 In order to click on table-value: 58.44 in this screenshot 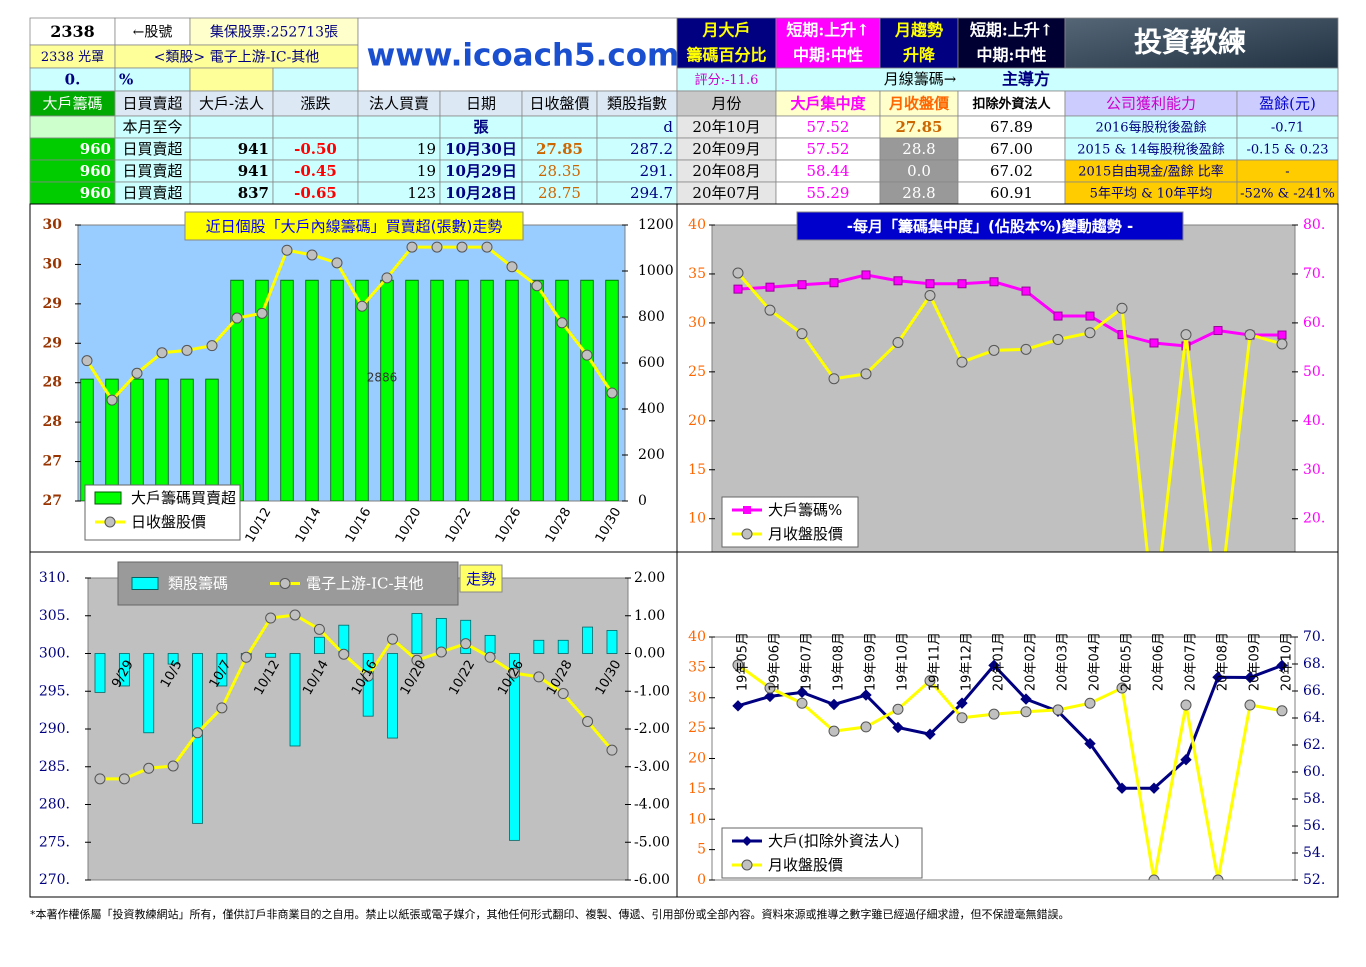, I will do `click(828, 171)`.